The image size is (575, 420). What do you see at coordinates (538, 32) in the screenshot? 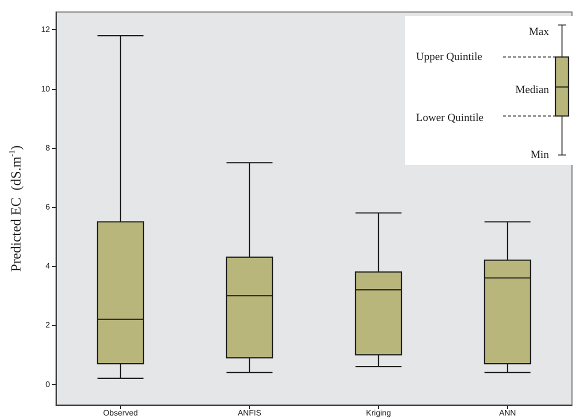
I see `annotation: Max` at bounding box center [538, 32].